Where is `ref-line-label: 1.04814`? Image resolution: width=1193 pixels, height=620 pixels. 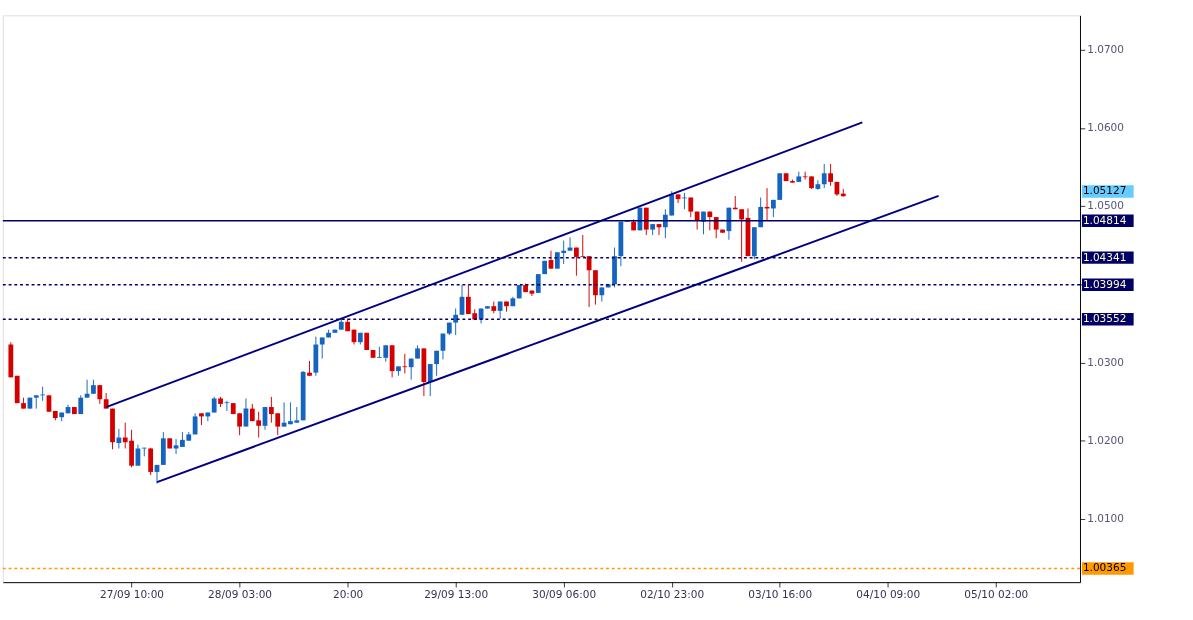 ref-line-label: 1.04814 is located at coordinates (1104, 219).